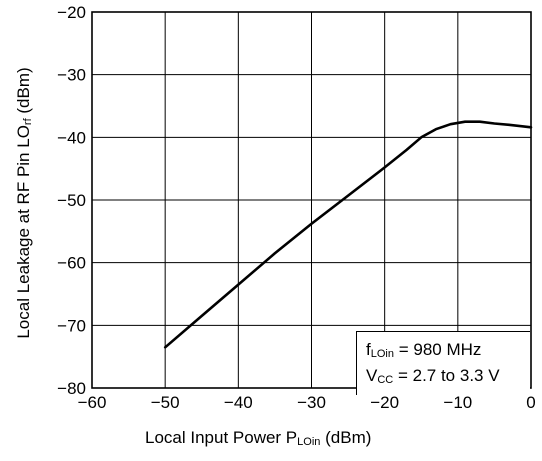  Describe the element at coordinates (258, 438) in the screenshot. I see `x-axis-label: Local Input Power PLOin (dBm)` at that location.